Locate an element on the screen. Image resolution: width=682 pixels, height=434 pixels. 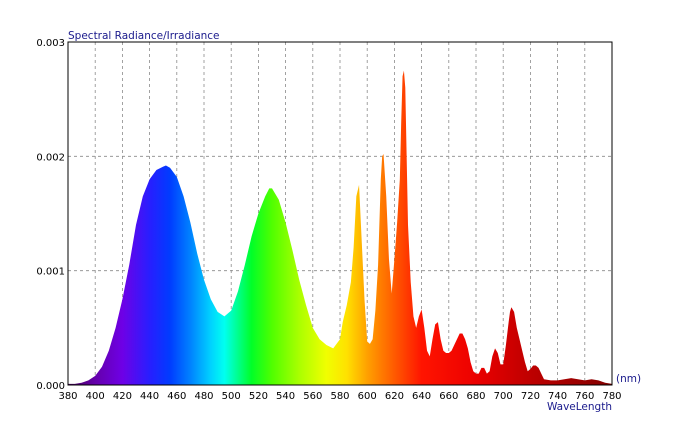
x-tick-label: 640 is located at coordinates (421, 396).